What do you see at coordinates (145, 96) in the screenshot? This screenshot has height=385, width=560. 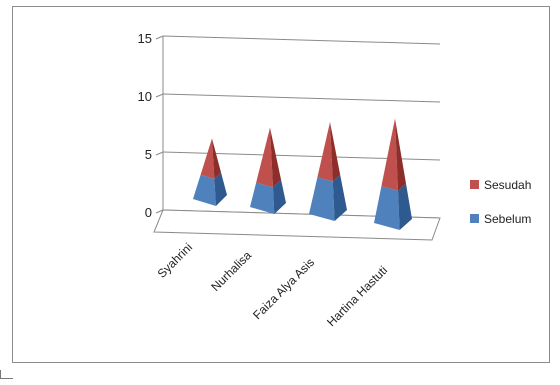 I see `y-tick-label: 10` at bounding box center [145, 96].